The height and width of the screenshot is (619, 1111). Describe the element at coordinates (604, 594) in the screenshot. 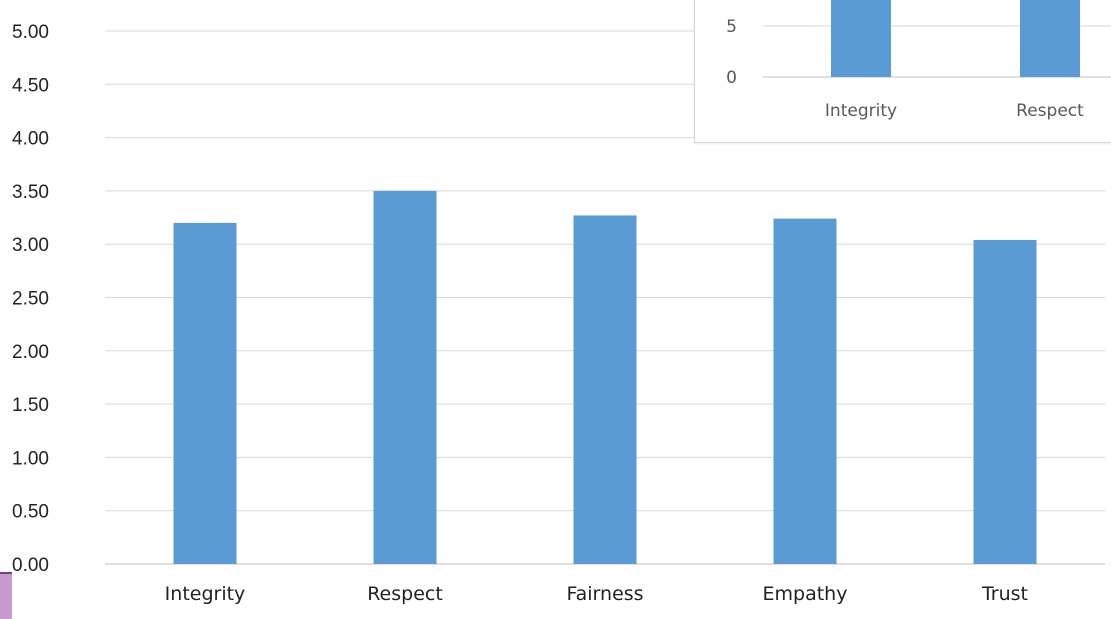

I see `main-x-tick-label: Fairness` at that location.